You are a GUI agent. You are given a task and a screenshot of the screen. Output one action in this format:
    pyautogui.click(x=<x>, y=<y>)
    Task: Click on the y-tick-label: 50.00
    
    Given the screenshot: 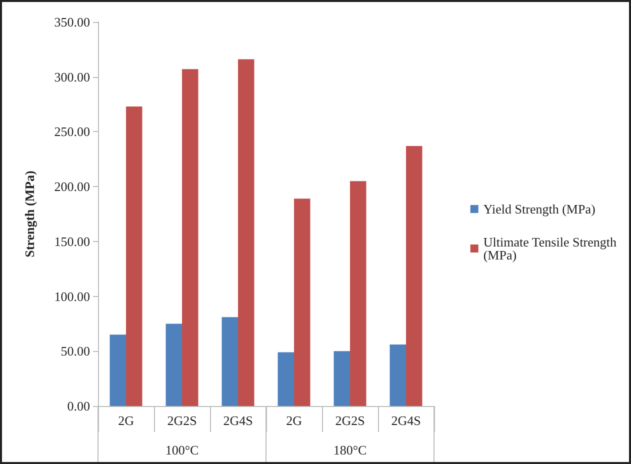 What is the action you would take?
    pyautogui.click(x=75, y=351)
    